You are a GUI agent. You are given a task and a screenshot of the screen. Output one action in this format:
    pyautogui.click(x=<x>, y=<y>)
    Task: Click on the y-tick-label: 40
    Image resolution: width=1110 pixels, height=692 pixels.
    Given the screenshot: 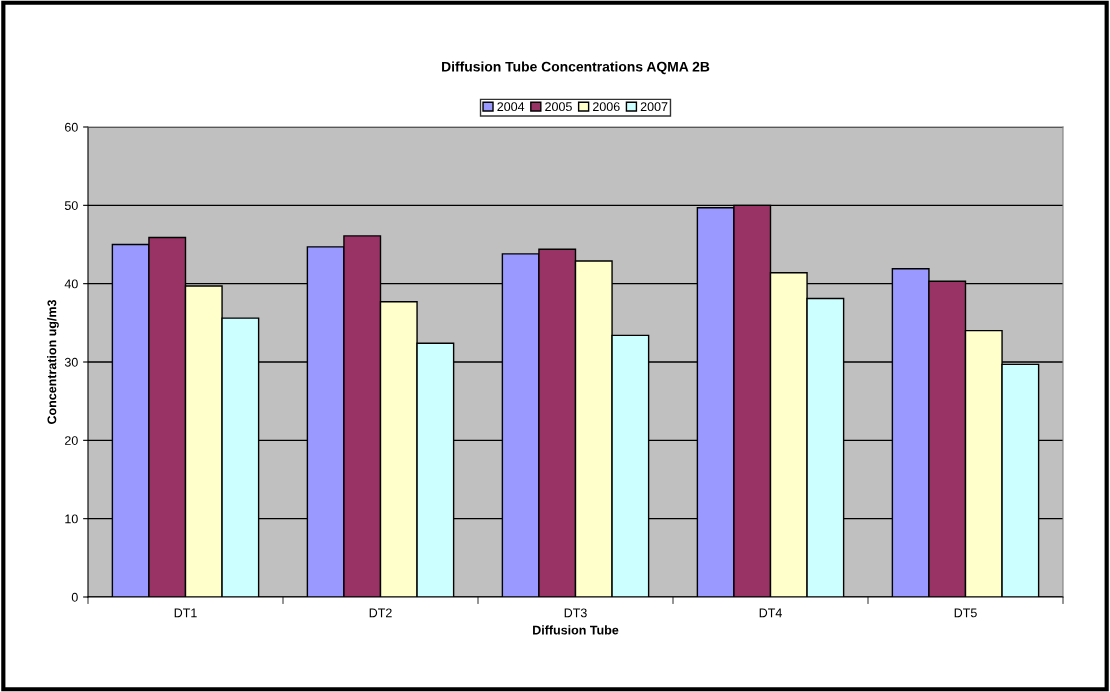 What is the action you would take?
    pyautogui.click(x=71, y=284)
    